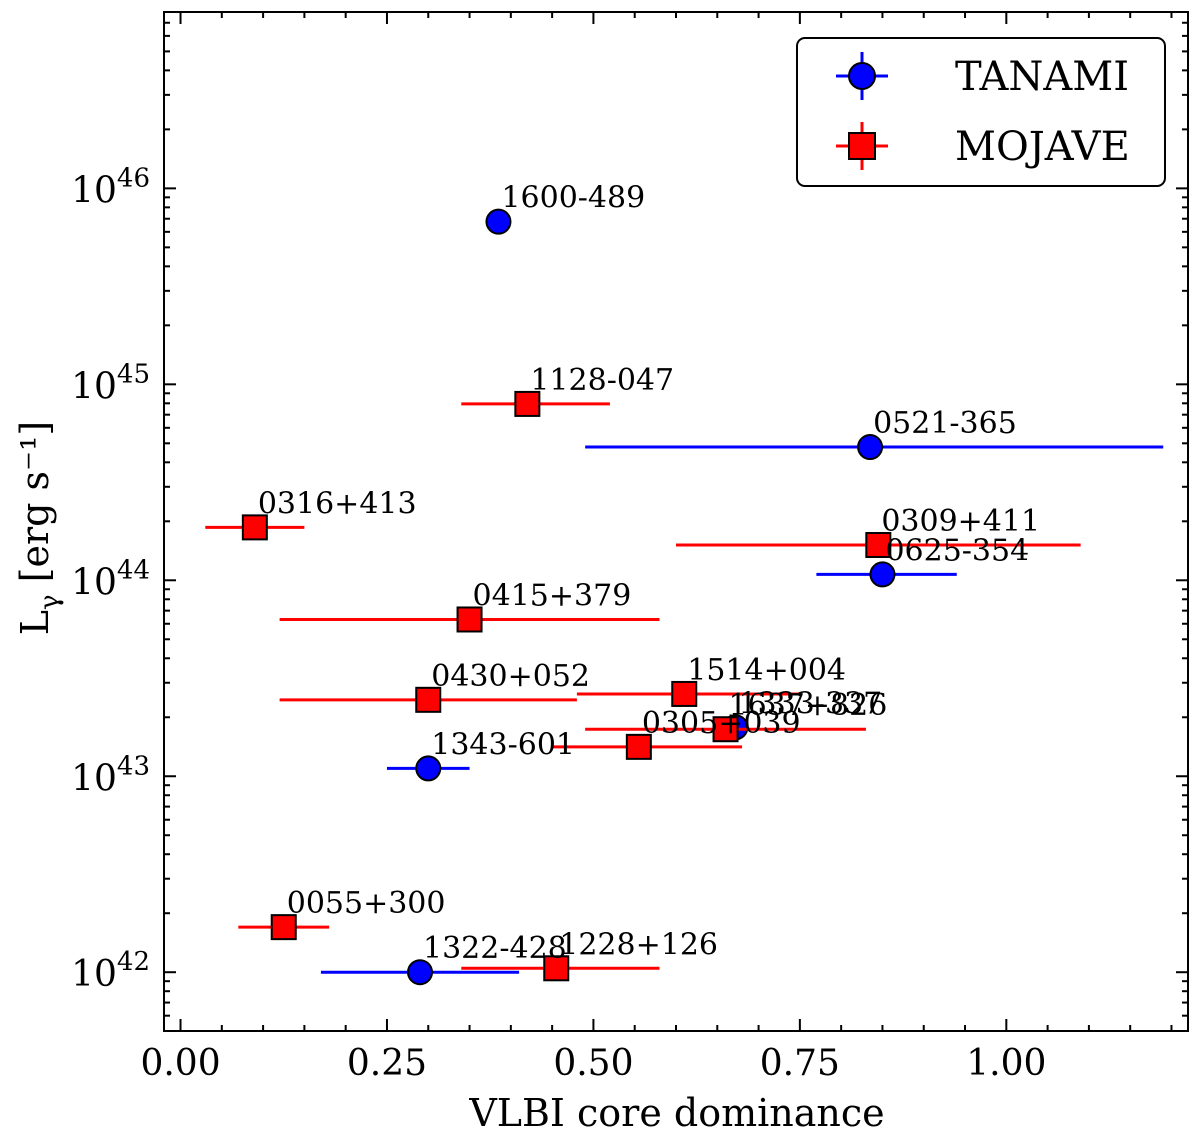  I want to click on y-tick-label: 1045, so click(110, 383).